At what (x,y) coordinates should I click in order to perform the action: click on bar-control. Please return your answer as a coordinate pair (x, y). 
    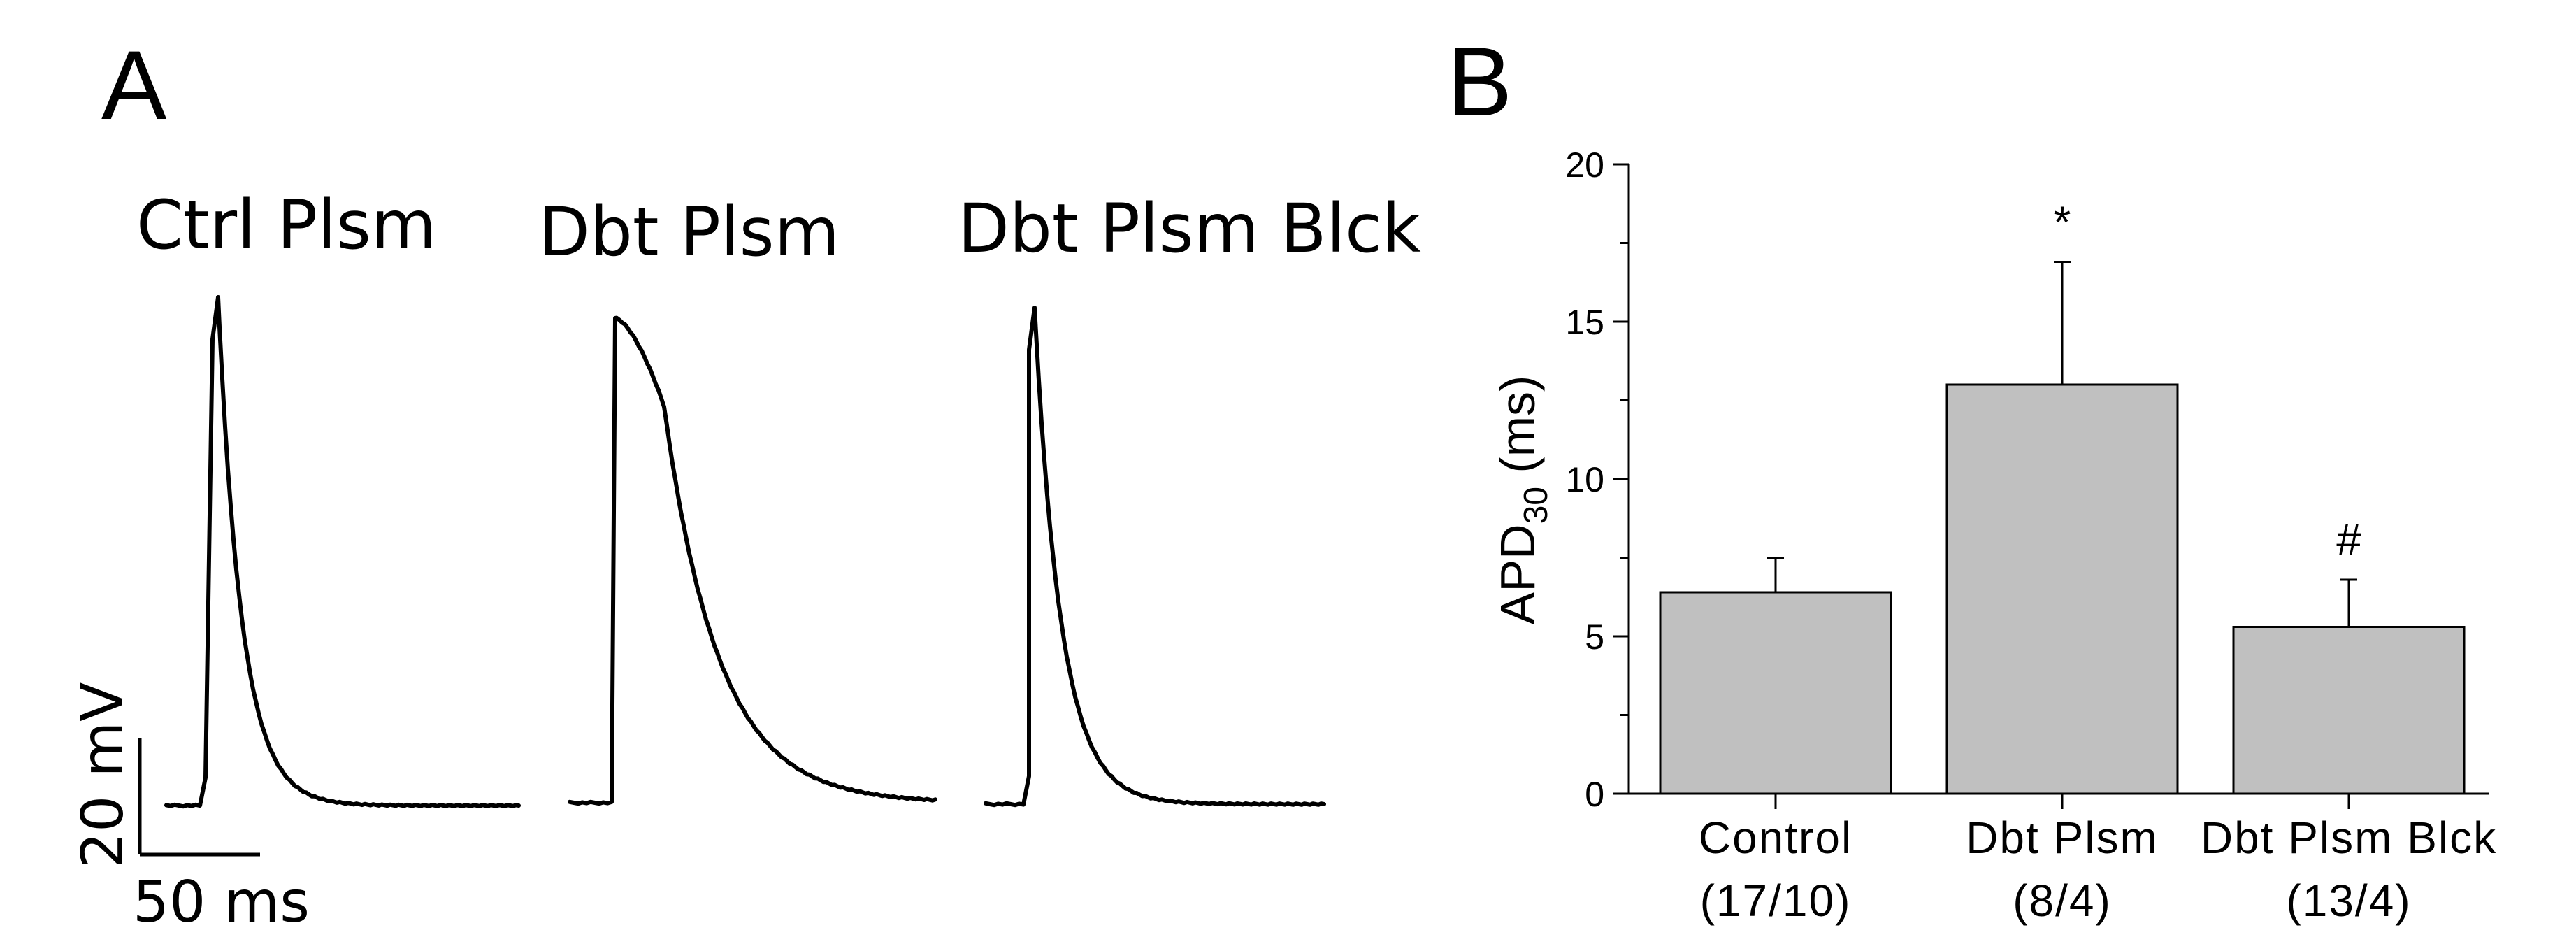
    Looking at the image, I should click on (1775, 693).